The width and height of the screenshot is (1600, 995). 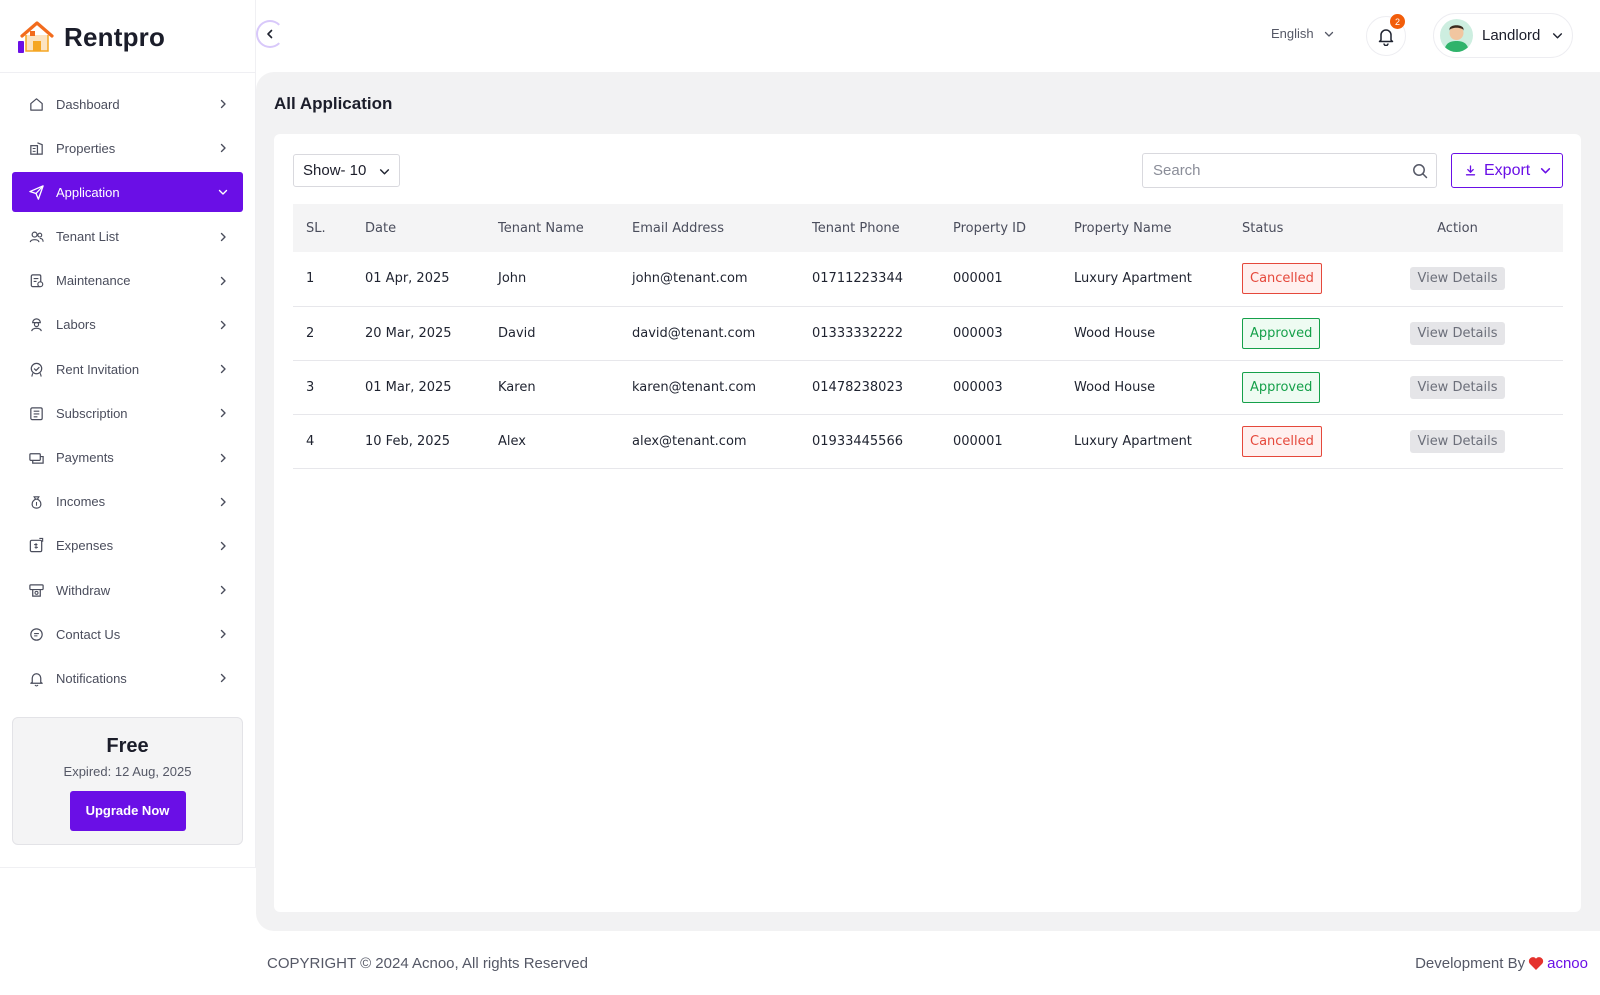 What do you see at coordinates (127, 590) in the screenshot?
I see `sidebar-item-withdraw: Withdraw` at bounding box center [127, 590].